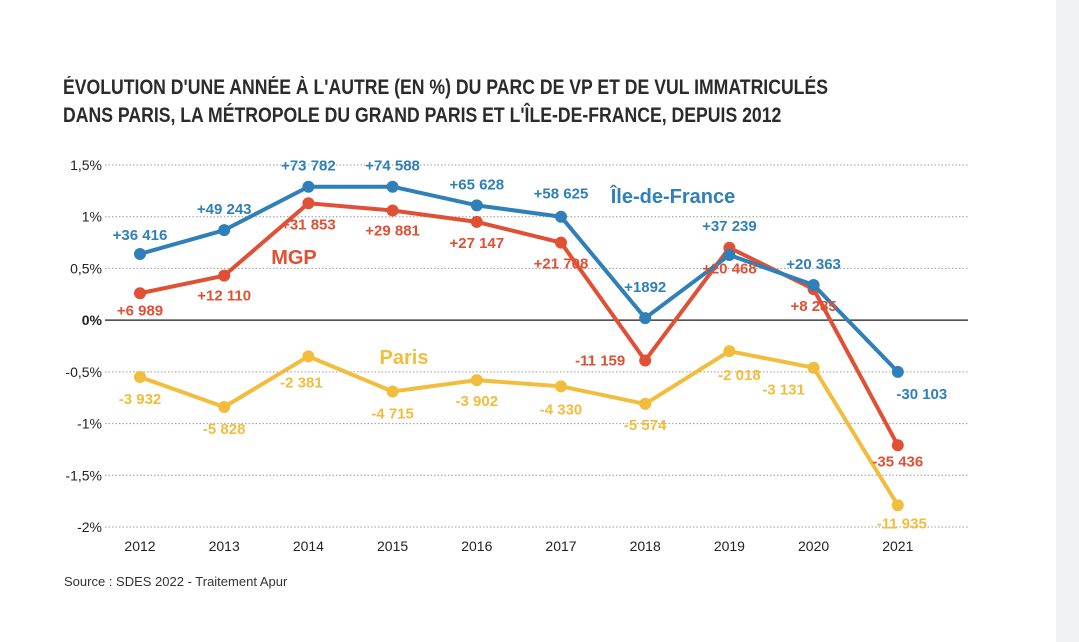  I want to click on data-label: -2 018, so click(739, 375).